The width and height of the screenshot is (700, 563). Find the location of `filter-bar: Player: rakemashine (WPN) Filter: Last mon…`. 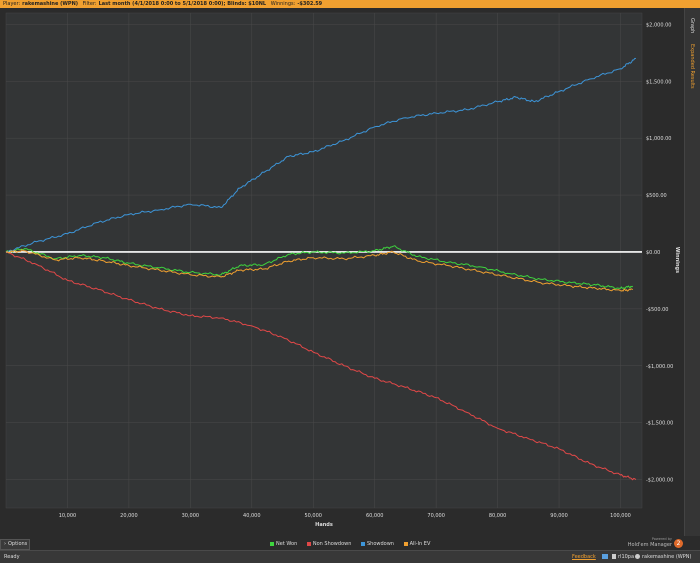

filter-bar: Player: rakemashine (WPN) Filter: Last mon… is located at coordinates (350, 4).